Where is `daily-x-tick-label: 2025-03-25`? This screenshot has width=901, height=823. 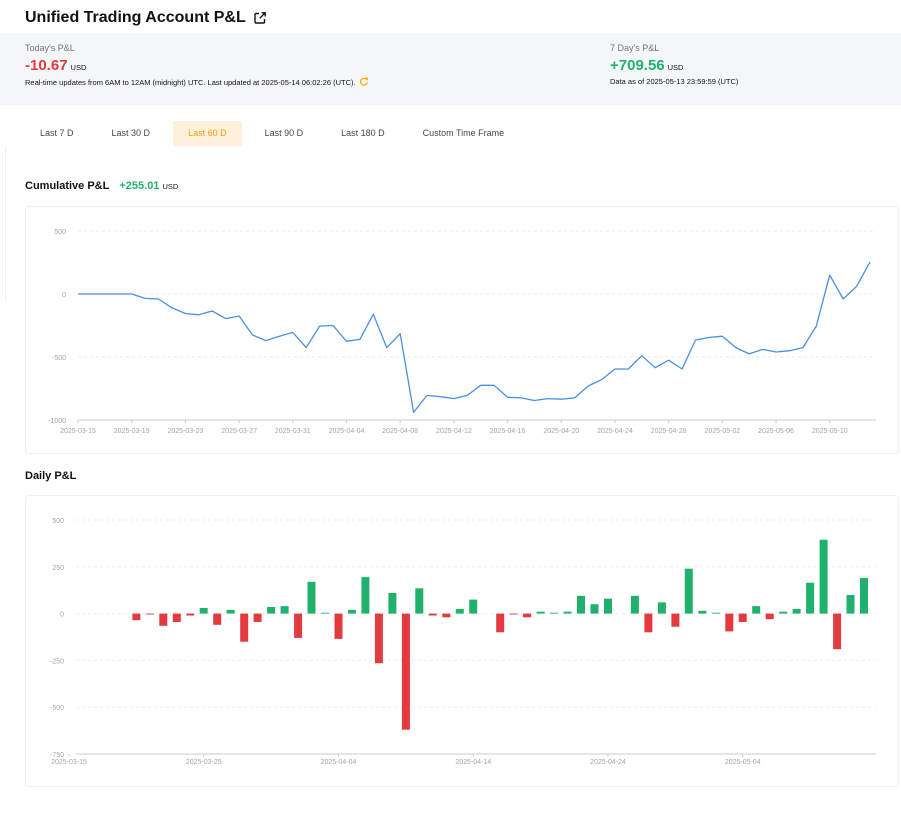
daily-x-tick-label: 2025-03-25 is located at coordinates (204, 762).